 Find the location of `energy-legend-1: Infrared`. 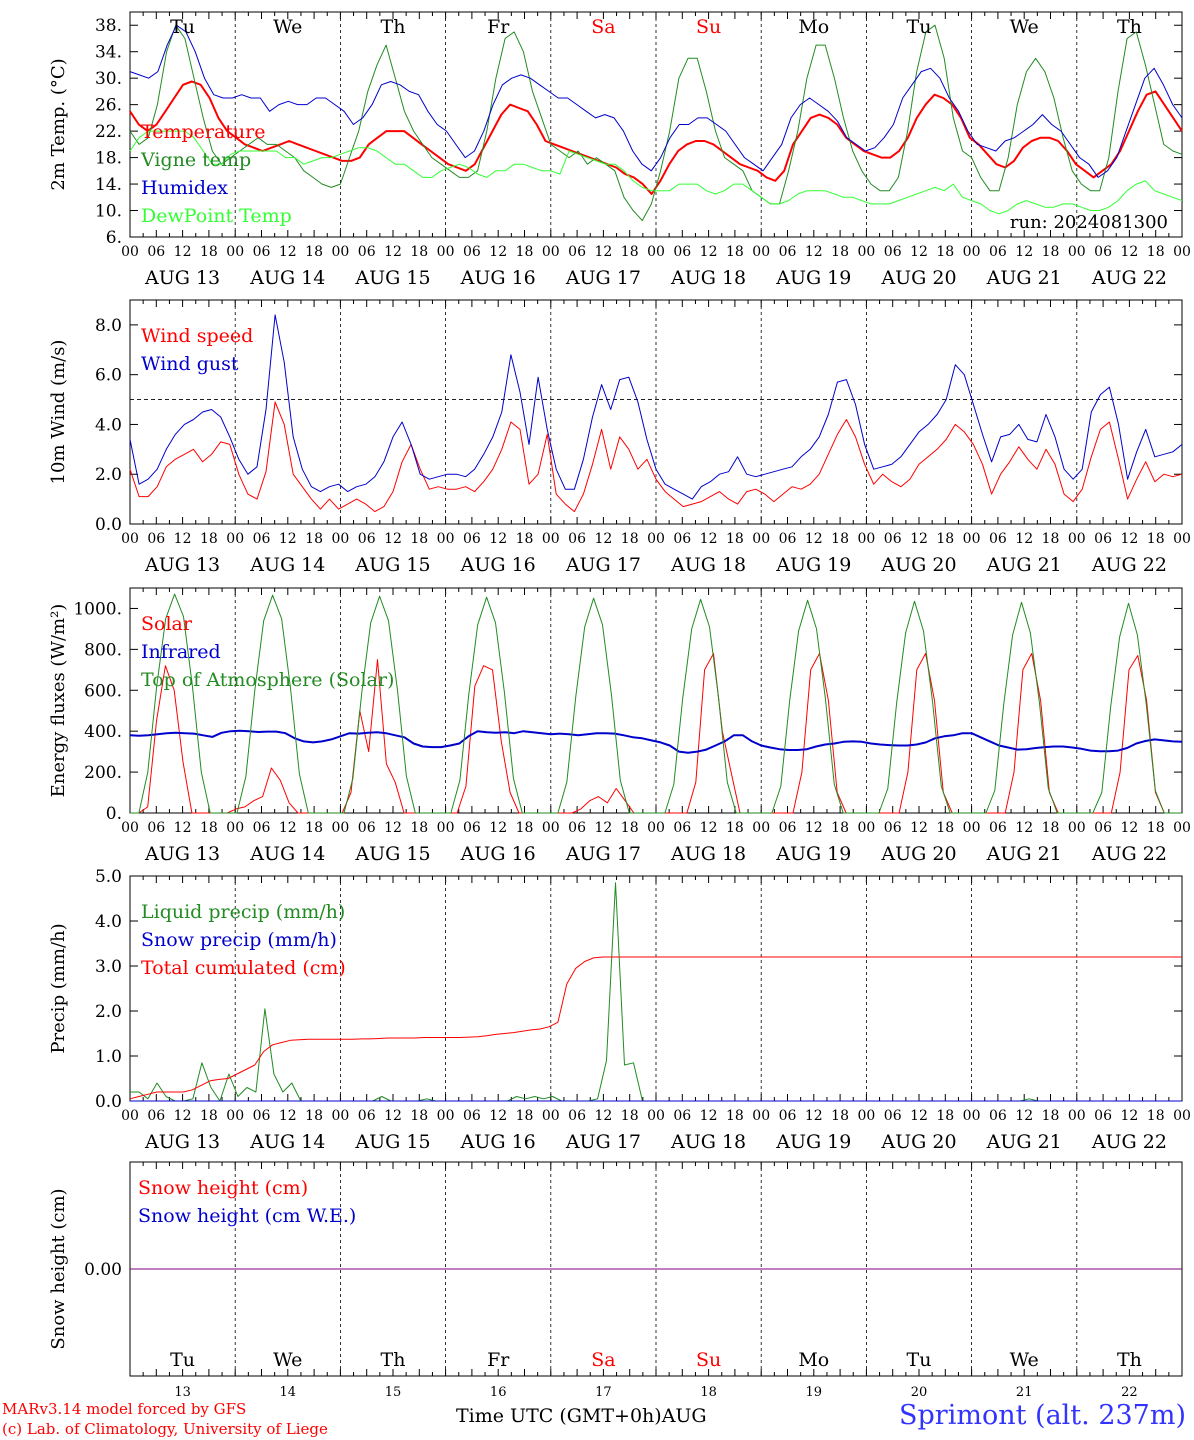

energy-legend-1: Infrared is located at coordinates (181, 652).